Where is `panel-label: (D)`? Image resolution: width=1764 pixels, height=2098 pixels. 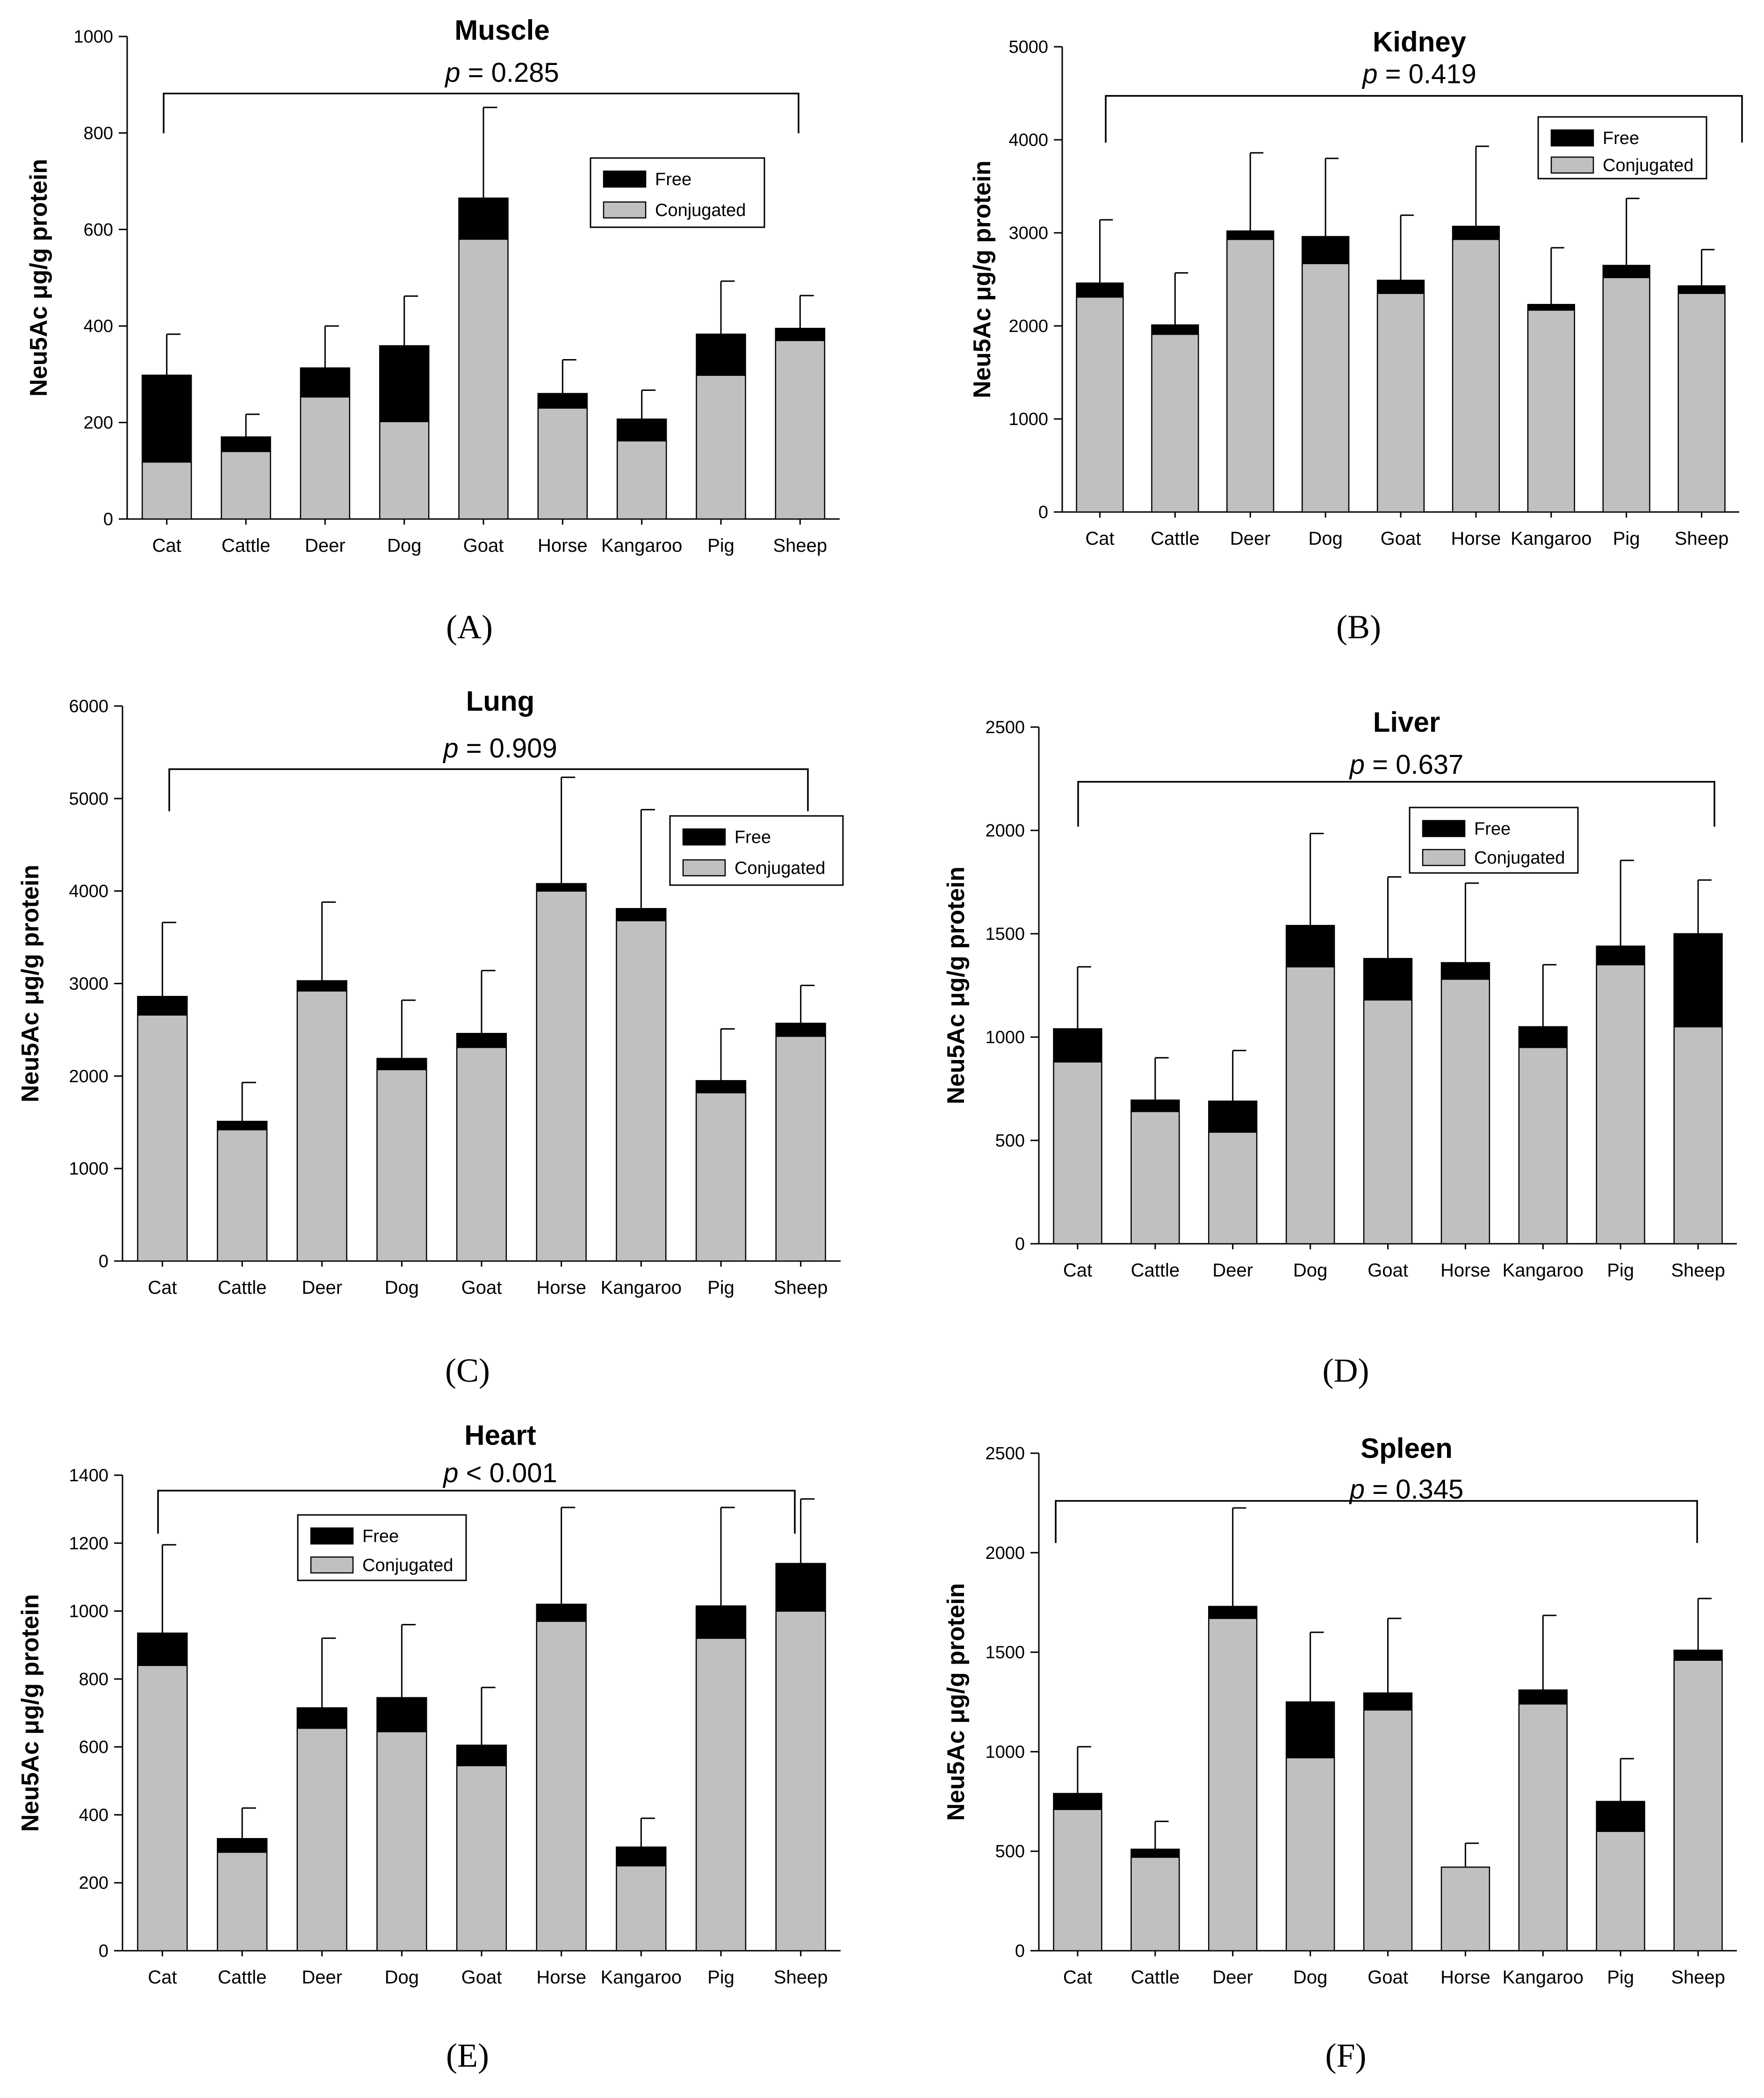 panel-label: (D) is located at coordinates (1346, 1370).